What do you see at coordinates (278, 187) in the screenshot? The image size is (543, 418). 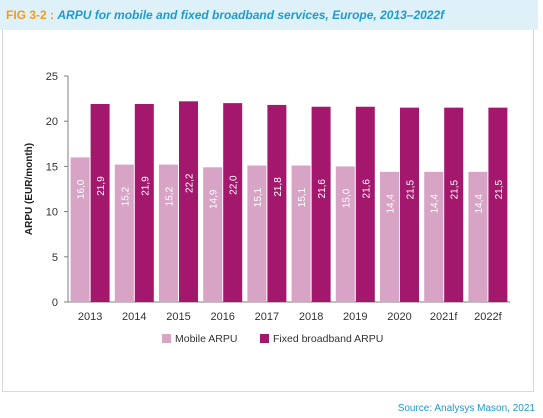 I see `data-label-fixed: 21,8` at bounding box center [278, 187].